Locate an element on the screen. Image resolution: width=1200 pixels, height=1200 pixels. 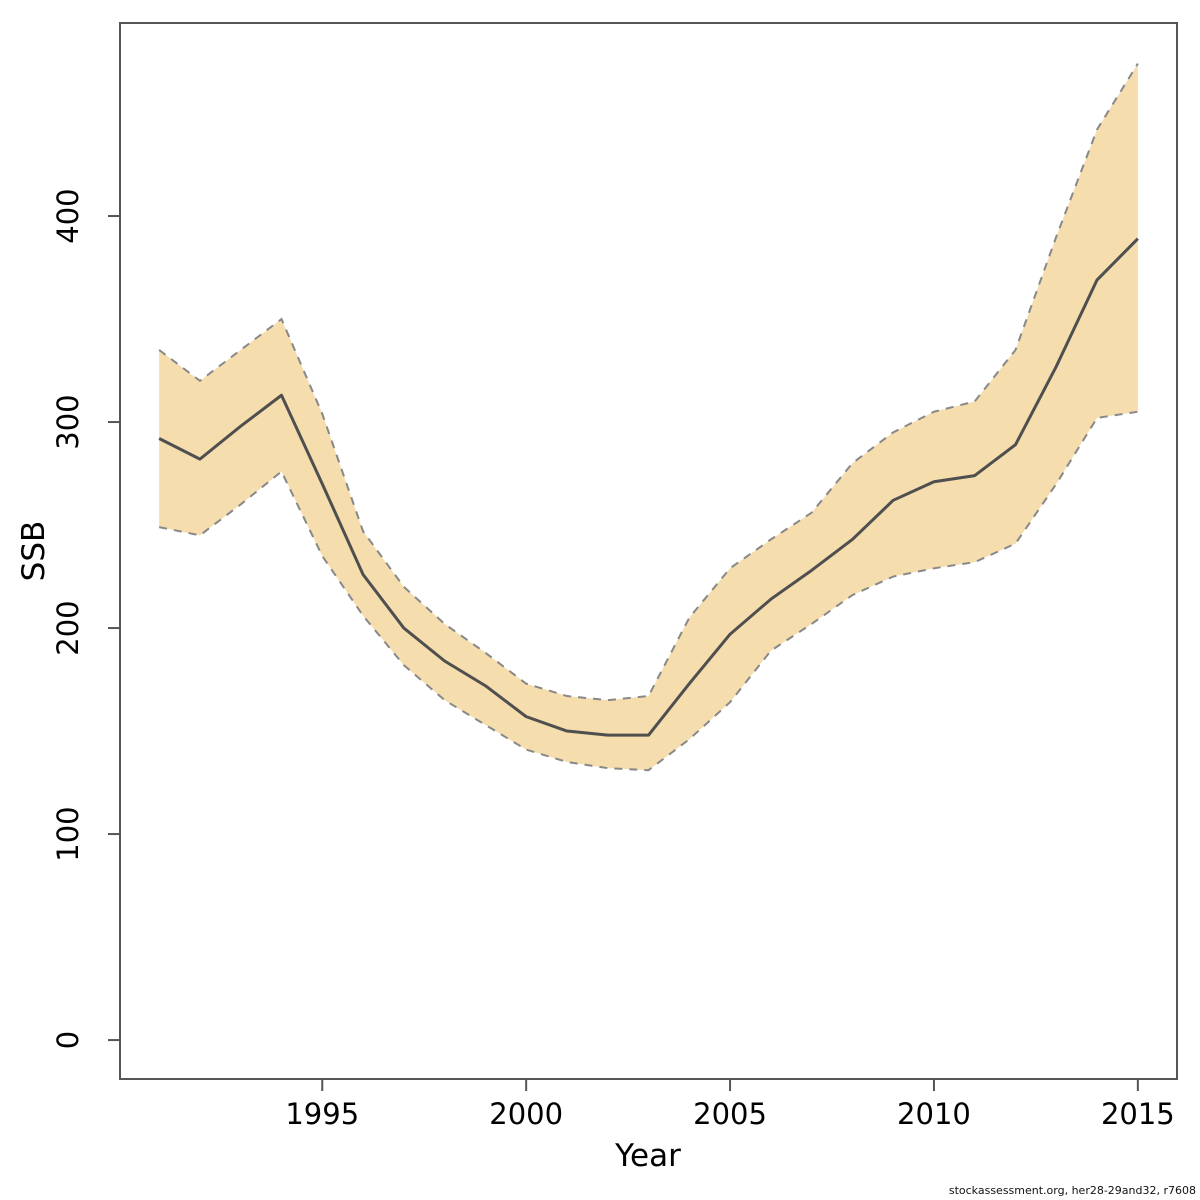
svg-text: 1995 is located at coordinates (322, 1114).